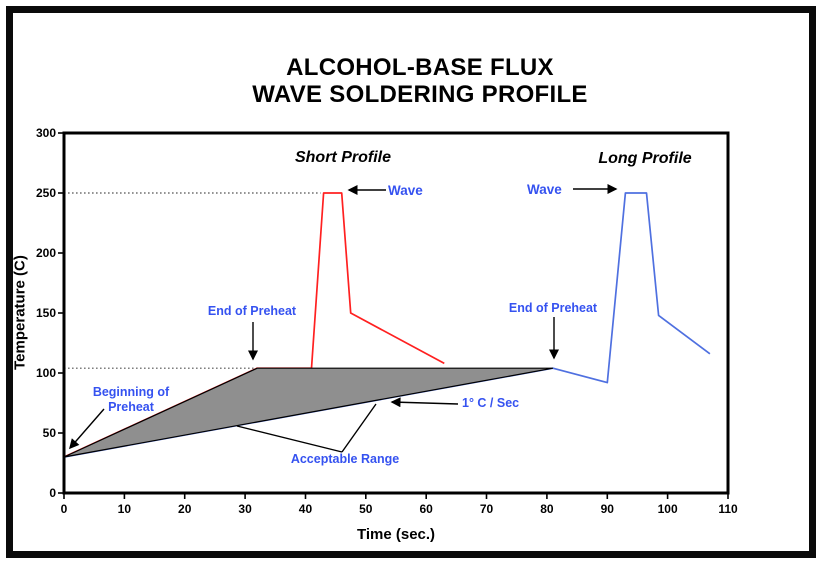 The image size is (822, 564). What do you see at coordinates (64, 509) in the screenshot?
I see `x-tick-label: 0` at bounding box center [64, 509].